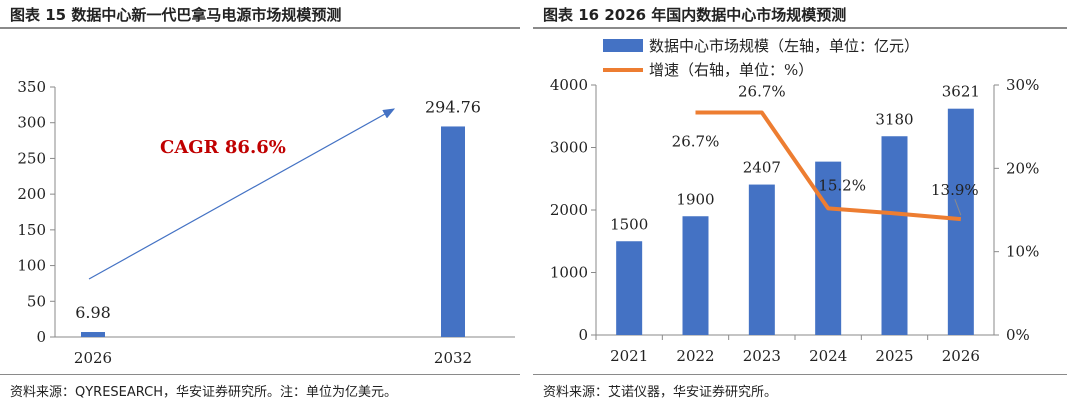 The height and width of the screenshot is (406, 1067). What do you see at coordinates (453, 106) in the screenshot?
I see `left-bar-value-label: 294.76` at bounding box center [453, 106].